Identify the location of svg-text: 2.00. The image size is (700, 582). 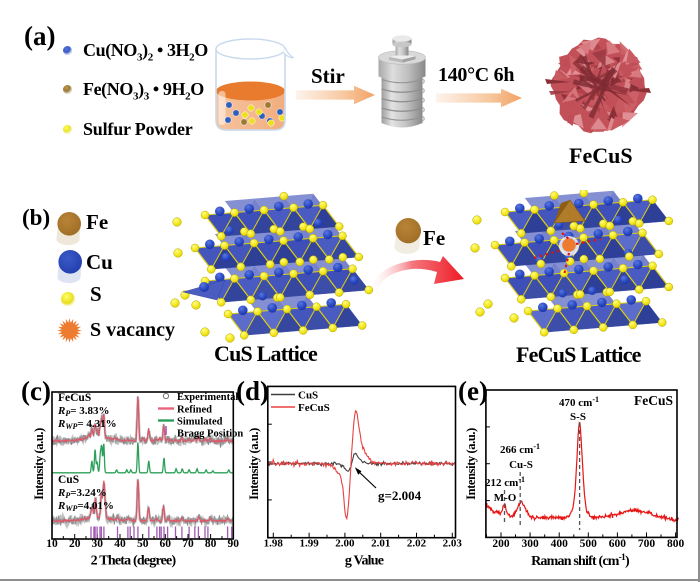
(345, 544).